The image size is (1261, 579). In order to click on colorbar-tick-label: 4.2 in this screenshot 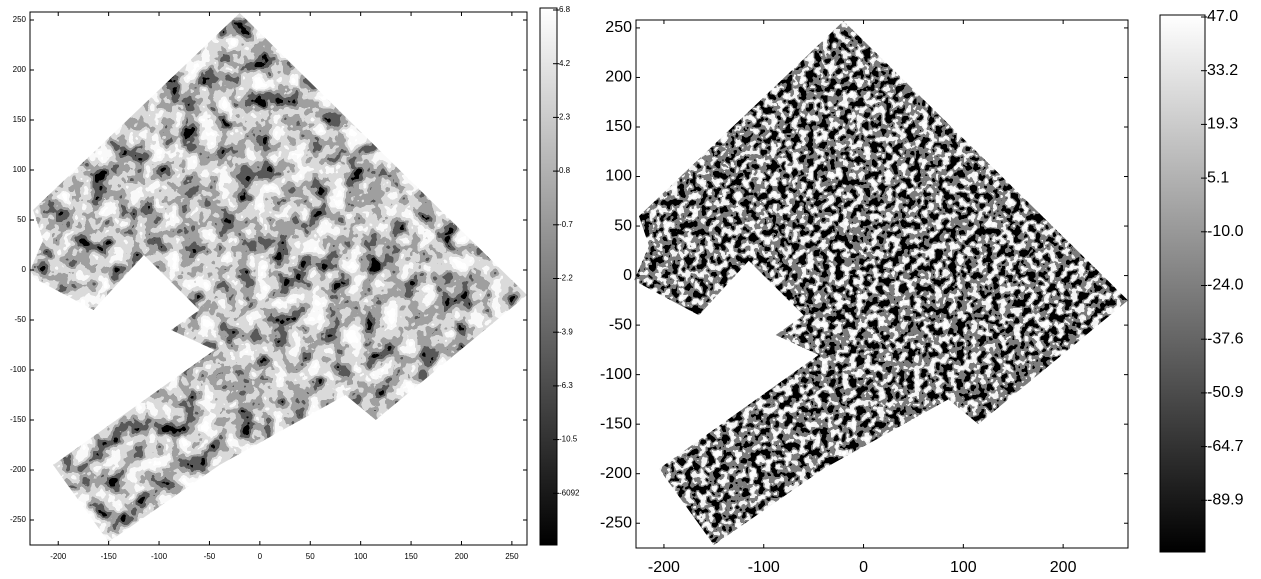, I will do `click(565, 63)`.